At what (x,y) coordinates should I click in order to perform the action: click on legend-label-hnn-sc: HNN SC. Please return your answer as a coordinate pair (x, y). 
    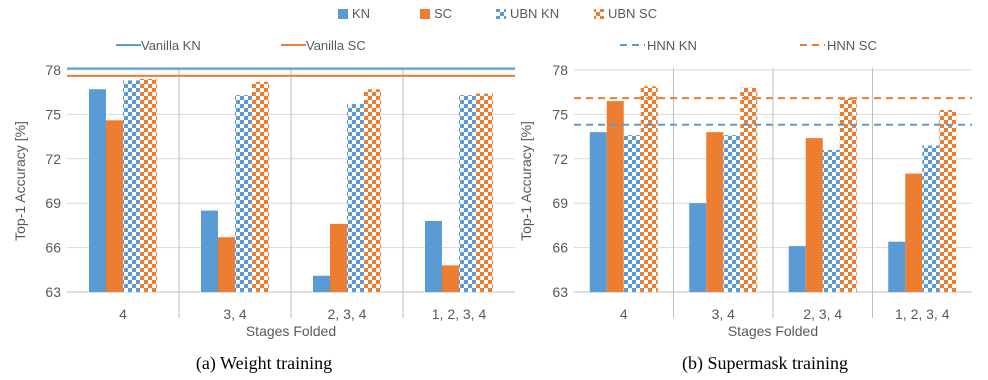
    Looking at the image, I should click on (852, 45).